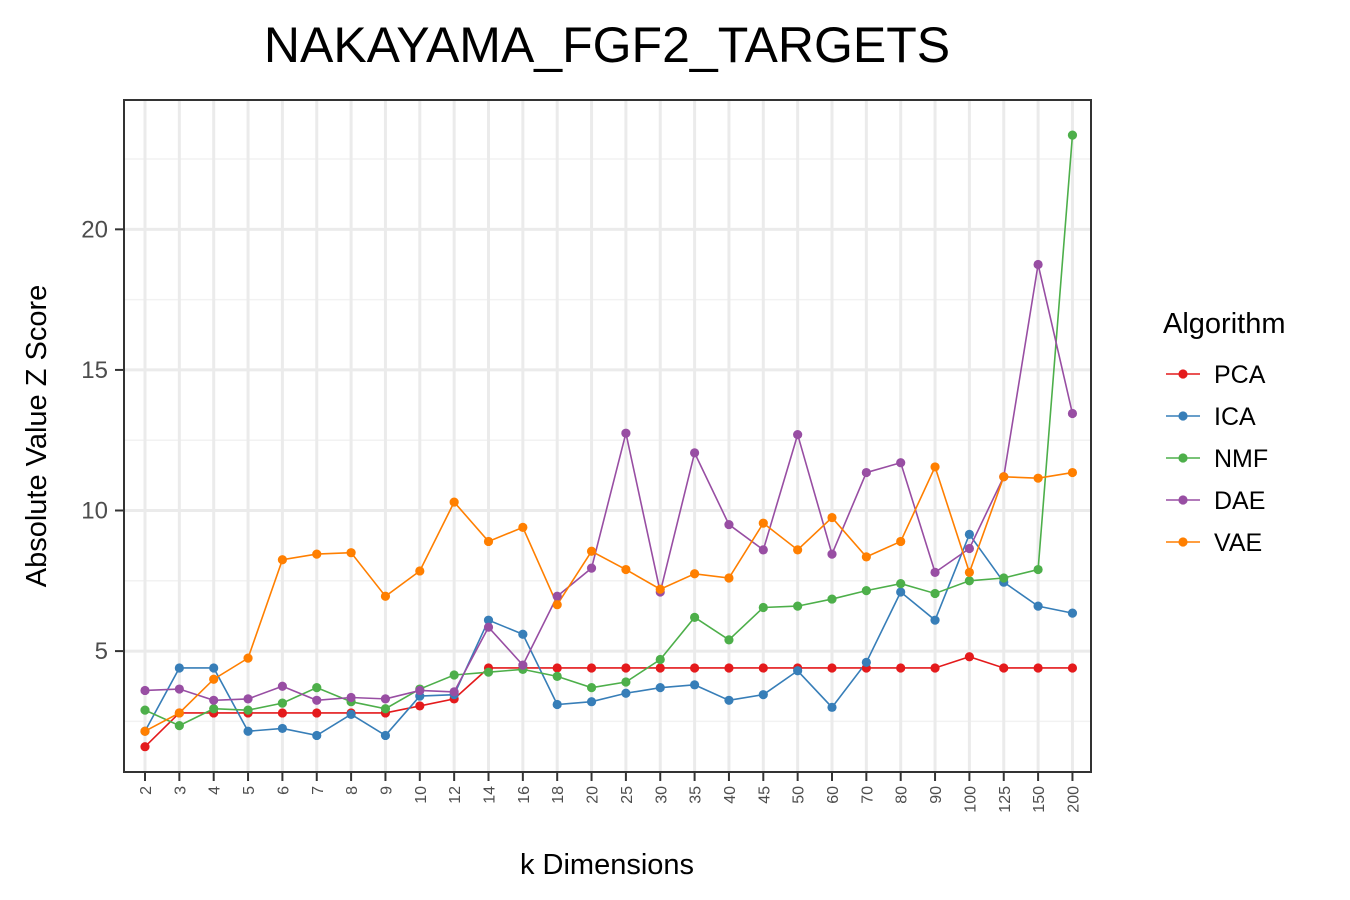 This screenshot has height=900, width=1350. Describe the element at coordinates (902, 795) in the screenshot. I see `x-tick-label: 80` at that location.